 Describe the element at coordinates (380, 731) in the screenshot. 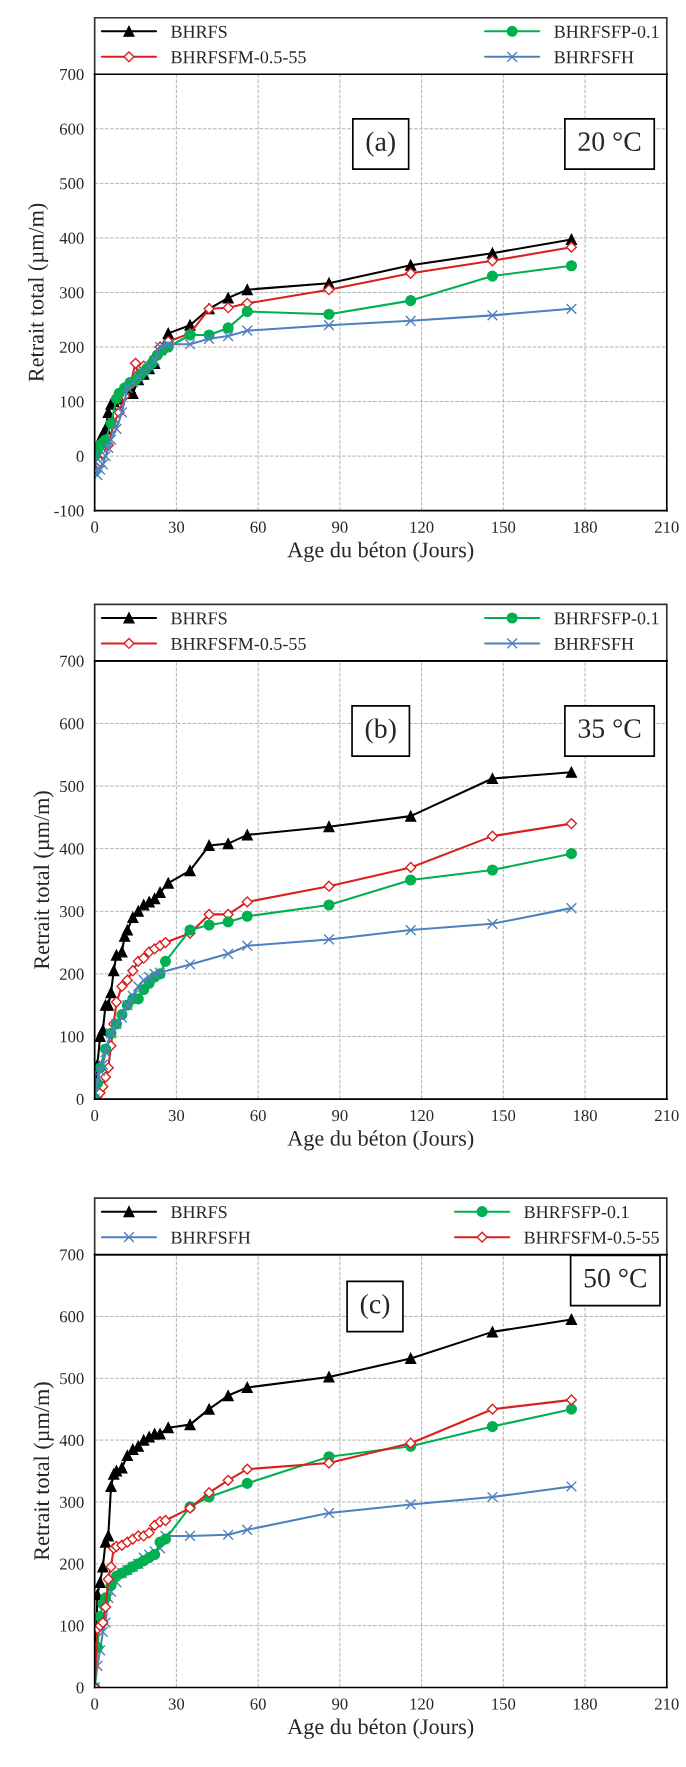

I see `annotation: (b)` at that location.